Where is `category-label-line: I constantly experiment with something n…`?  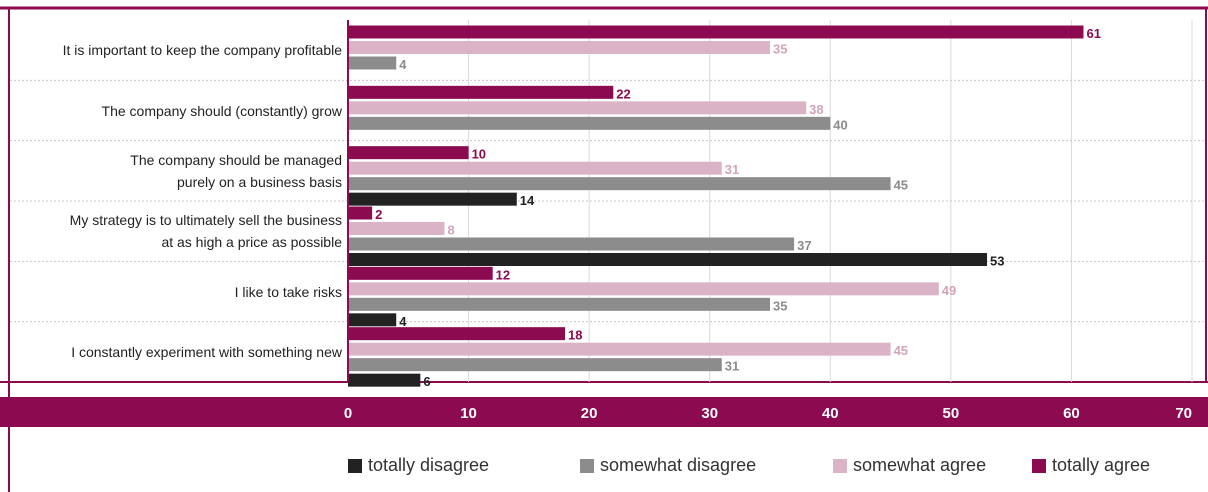
category-label-line: I constantly experiment with something n… is located at coordinates (206, 351).